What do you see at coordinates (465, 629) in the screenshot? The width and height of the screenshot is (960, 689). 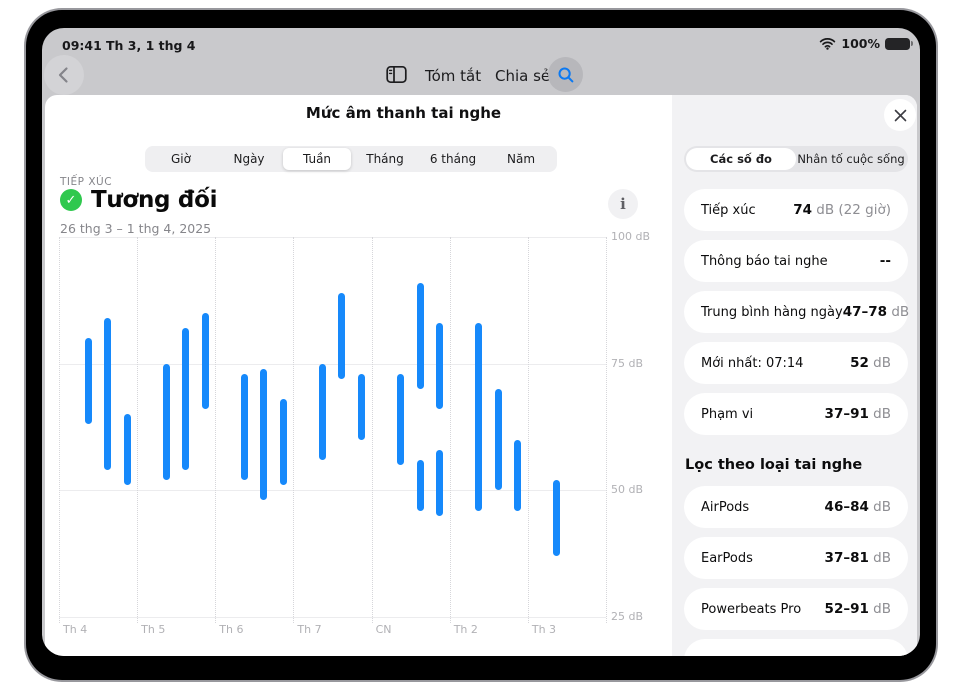 I see `x-axis-tick: Th 2` at bounding box center [465, 629].